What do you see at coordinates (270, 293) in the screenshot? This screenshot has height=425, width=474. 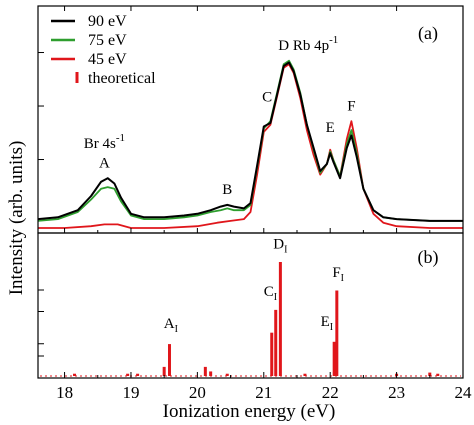 I see `theory-peak-label: CI` at bounding box center [270, 293].